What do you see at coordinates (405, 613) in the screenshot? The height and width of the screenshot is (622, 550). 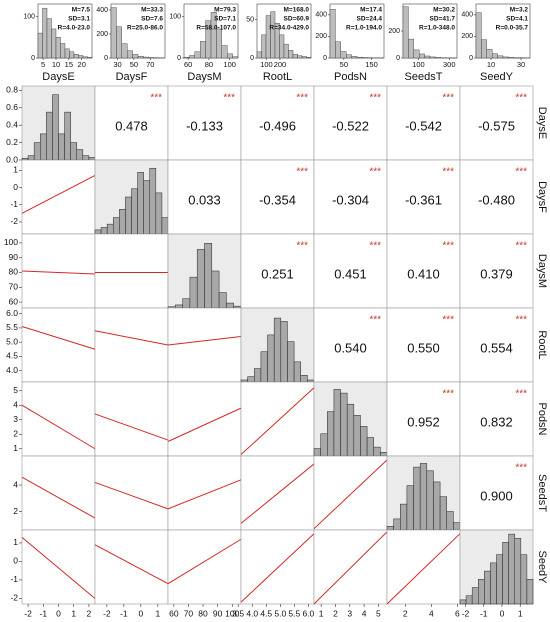 I see `x-tick-label: 2` at bounding box center [405, 613].